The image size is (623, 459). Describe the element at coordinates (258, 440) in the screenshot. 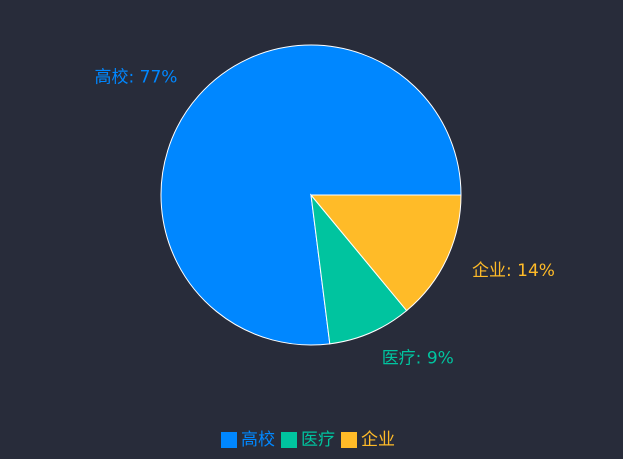

I see `legend-label: 高校` at that location.